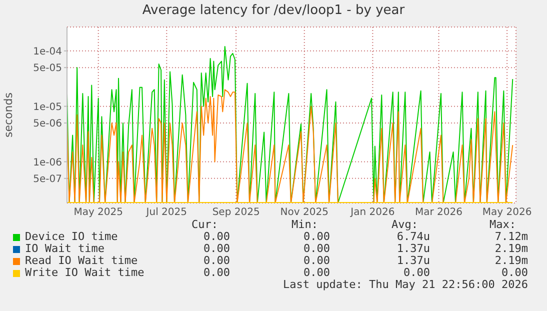  Describe the element at coordinates (47, 179) in the screenshot. I see `y-tick-label: 5e-07` at that location.